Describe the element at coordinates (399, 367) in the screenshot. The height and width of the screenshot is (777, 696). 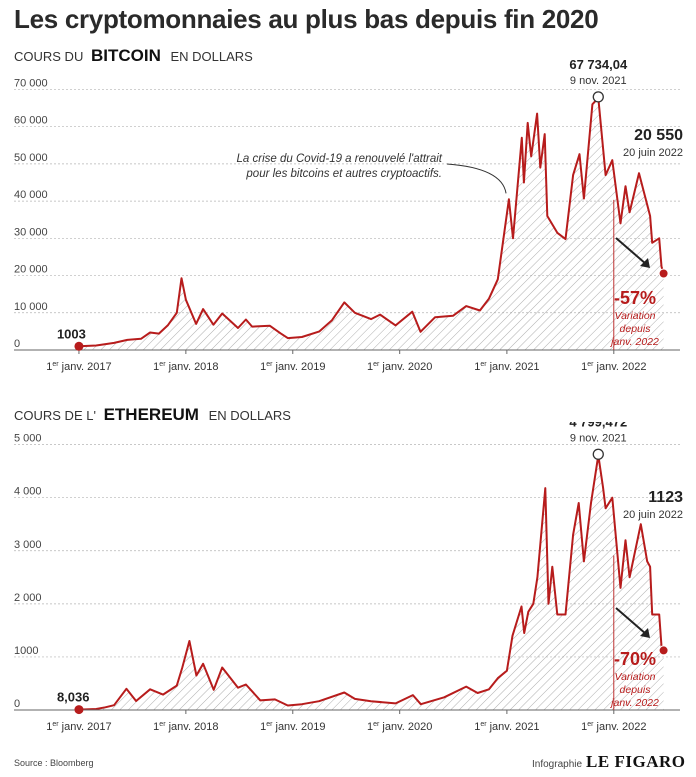
I see `btc-x-tick-label: 1er janv. 2020` at that location.